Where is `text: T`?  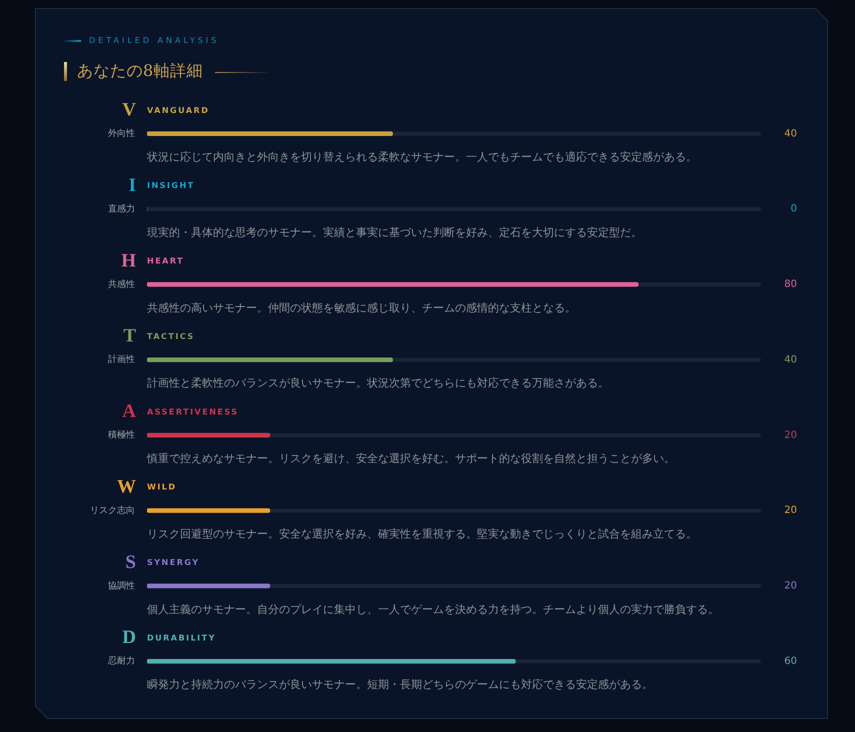
text: T is located at coordinates (129, 336).